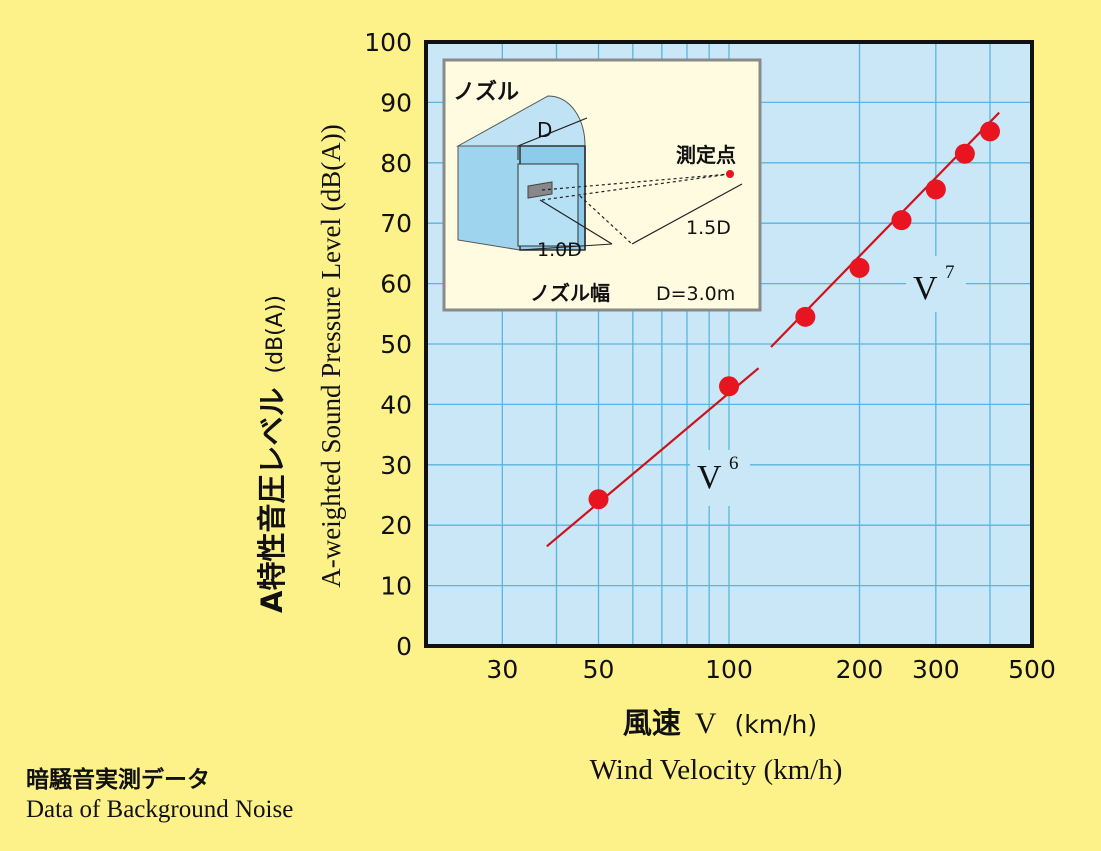  Describe the element at coordinates (559, 250) in the screenshot. I see `inset-dist1-label: 1.0D` at that location.